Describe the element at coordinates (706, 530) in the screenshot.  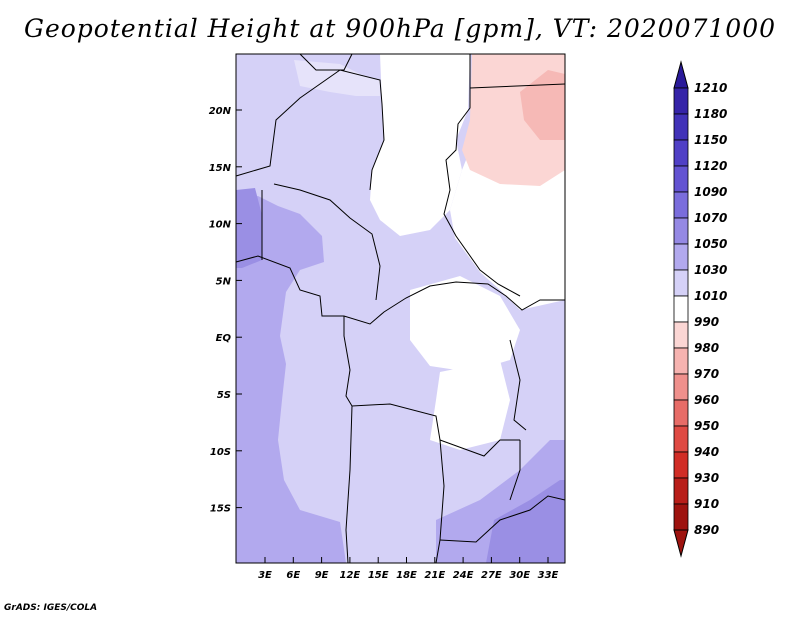
I see `colorbar-label: 890` at that location.